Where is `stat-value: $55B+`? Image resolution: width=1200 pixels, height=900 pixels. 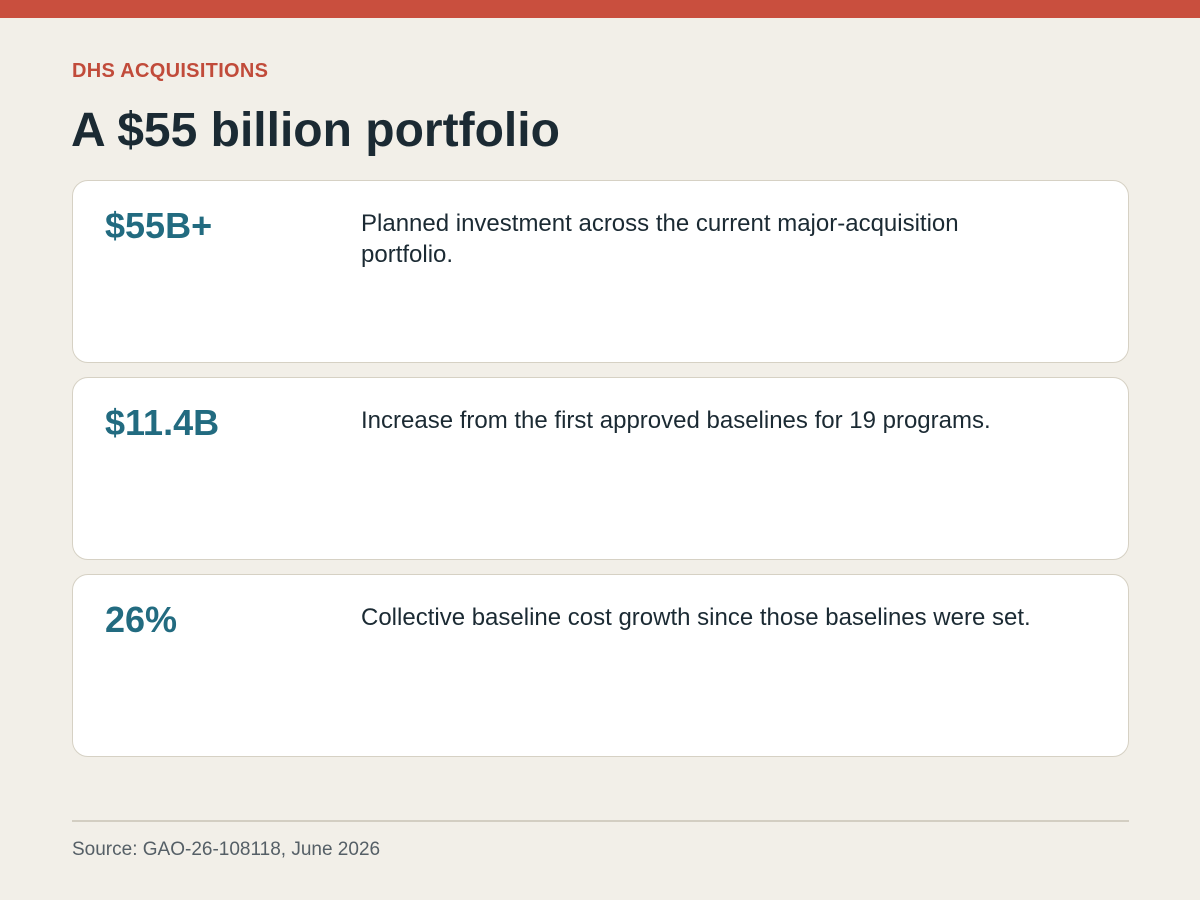 stat-value: $55B+ is located at coordinates (159, 225).